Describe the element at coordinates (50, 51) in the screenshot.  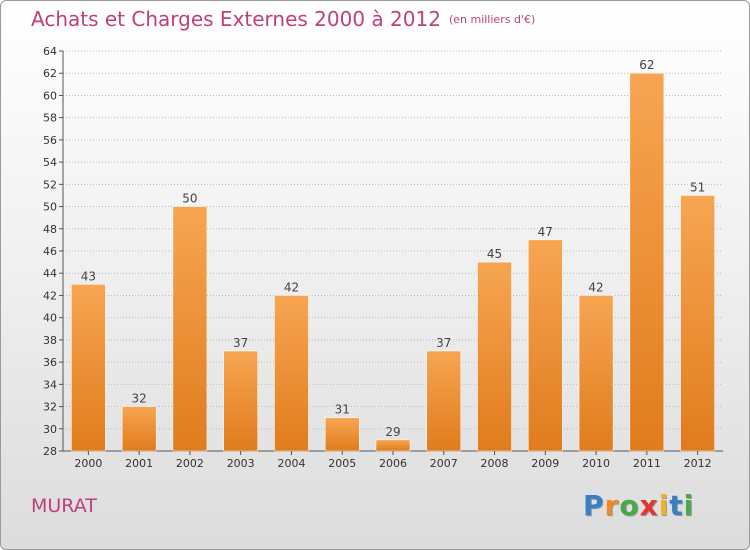
I see `y-tick-label: 64` at that location.